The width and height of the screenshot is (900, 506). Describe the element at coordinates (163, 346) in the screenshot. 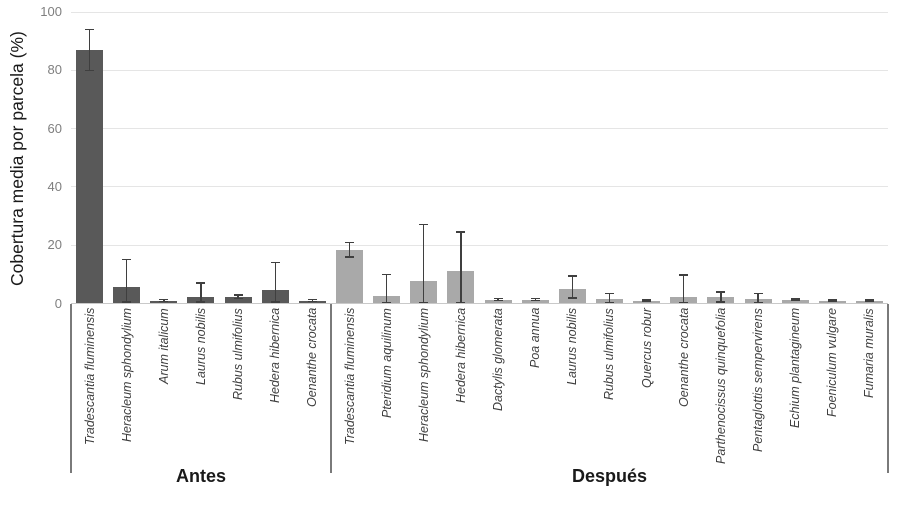

I see `x-tick-label: Arum italicum` at that location.